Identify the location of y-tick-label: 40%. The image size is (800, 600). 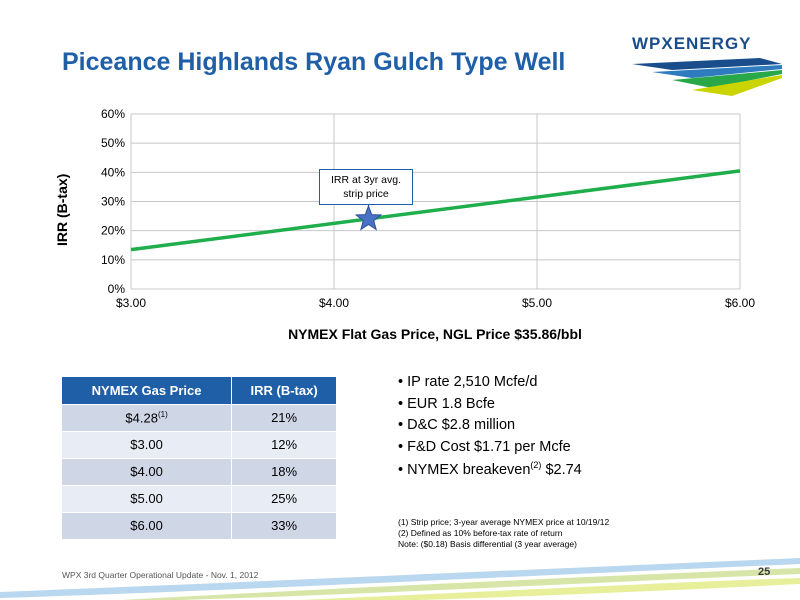
(113, 172).